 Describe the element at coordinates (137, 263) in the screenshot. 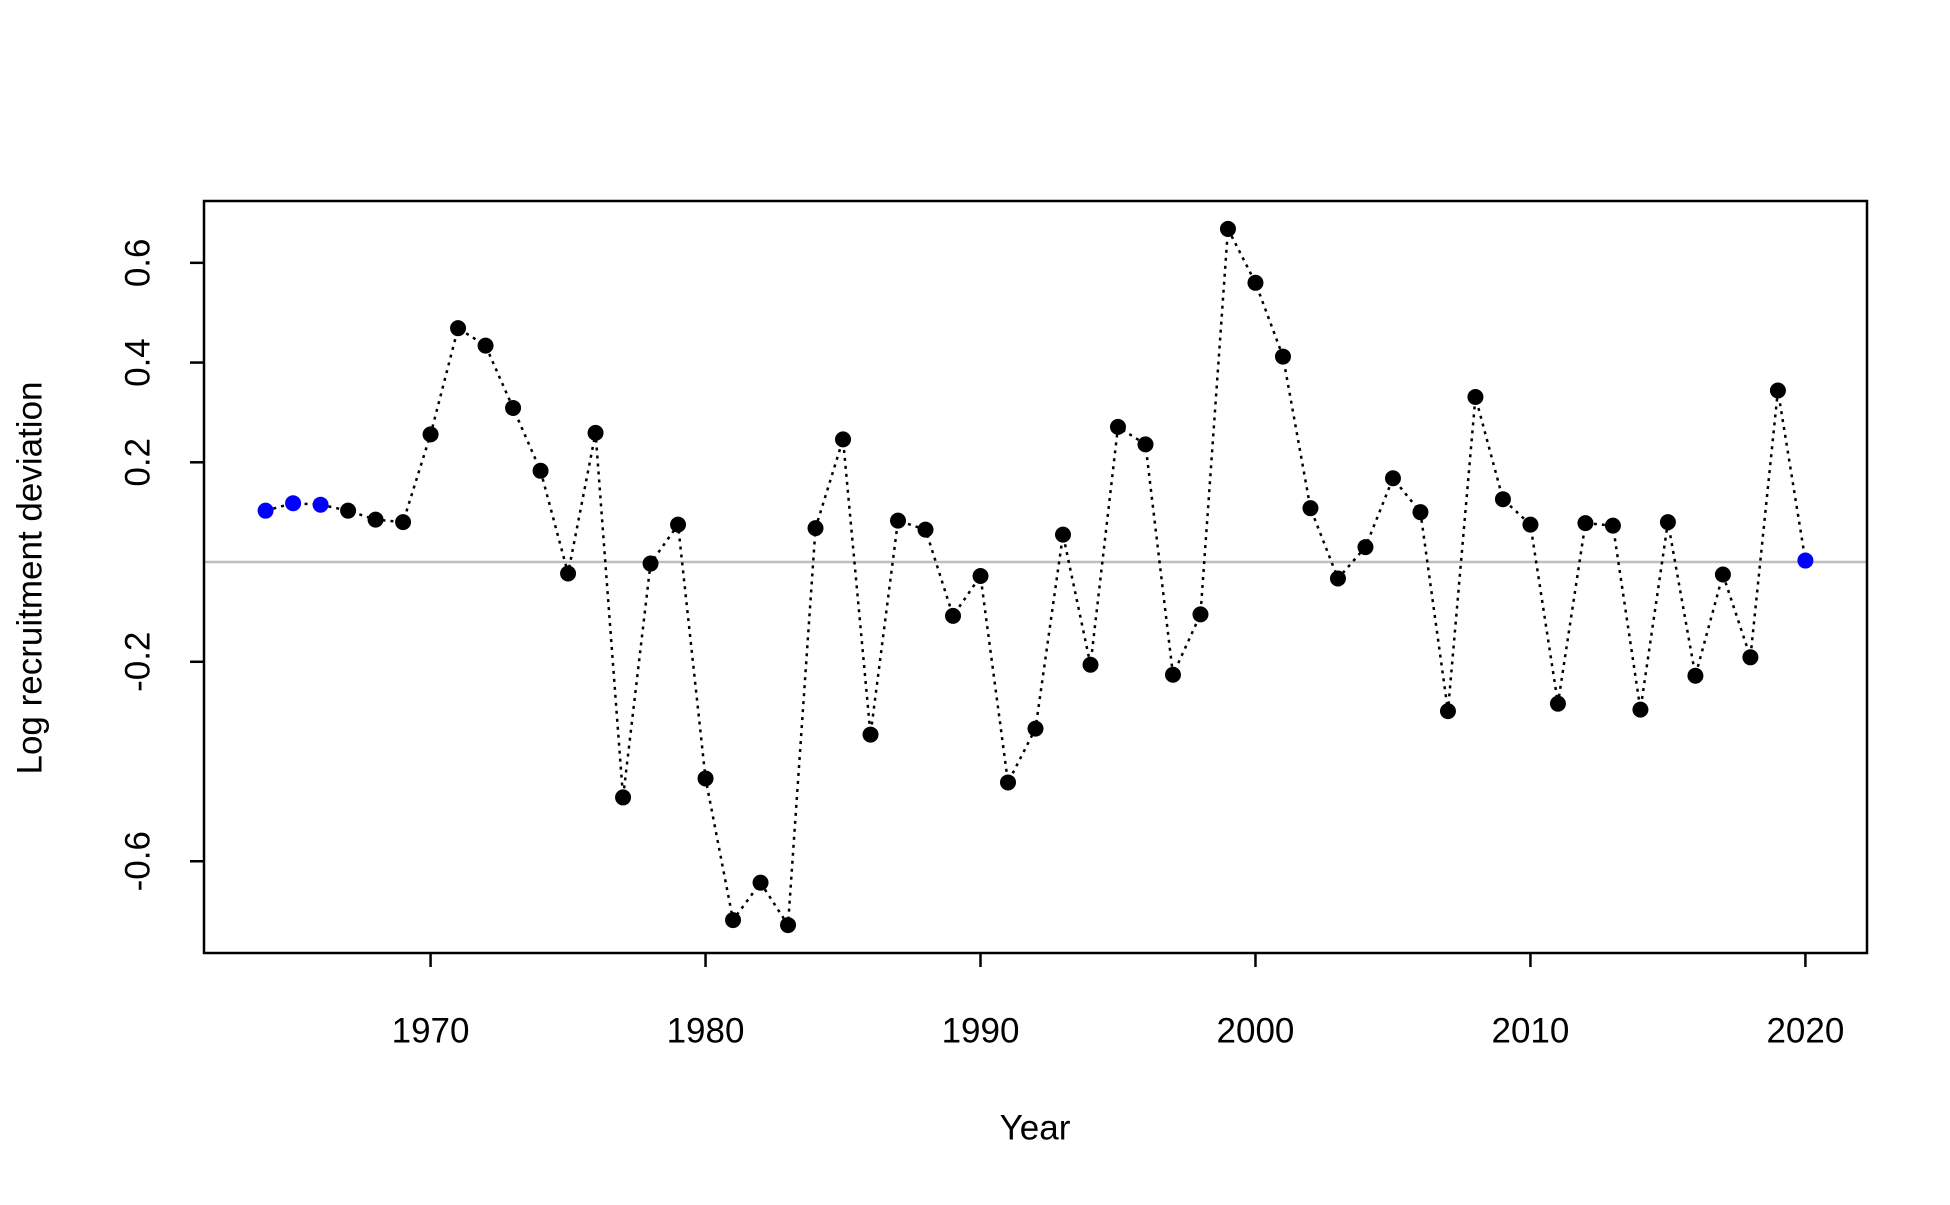

I see `y-tick-label: 0.6` at that location.